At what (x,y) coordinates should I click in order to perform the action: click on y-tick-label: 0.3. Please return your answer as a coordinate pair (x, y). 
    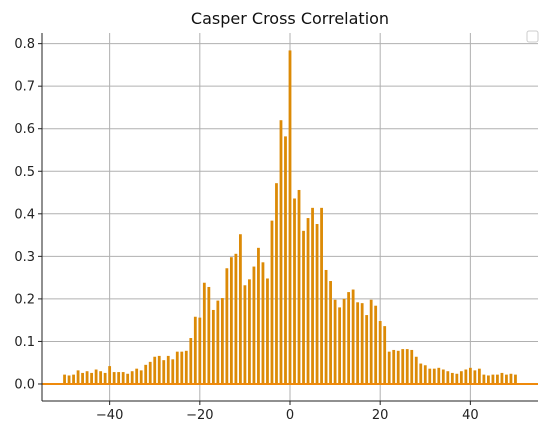
    Looking at the image, I should click on (24, 257).